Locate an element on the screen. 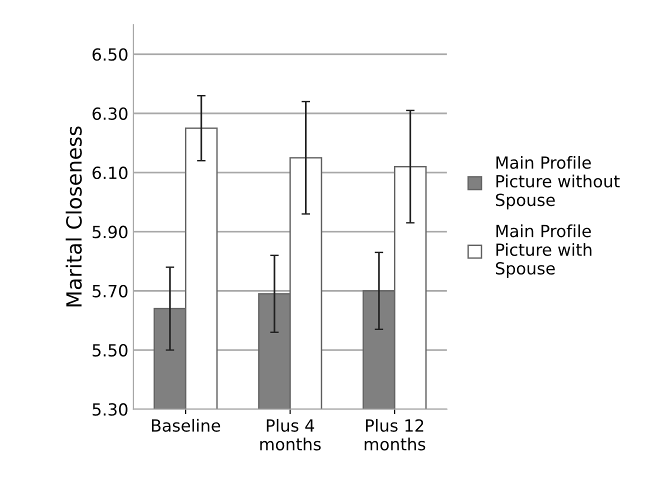  legend-label: Main Profile Picture without Spouse is located at coordinates (558, 183).